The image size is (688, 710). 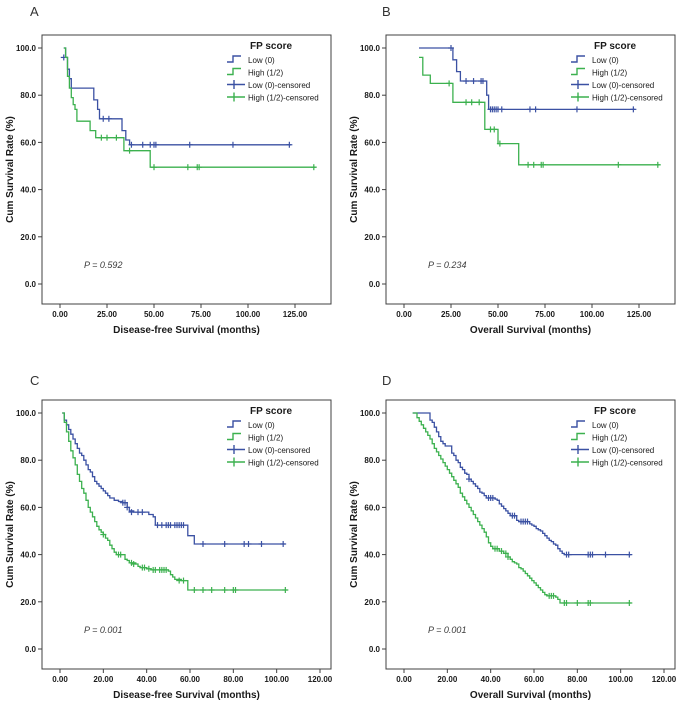 What do you see at coordinates (34, 380) in the screenshot?
I see `panel-label: C` at bounding box center [34, 380].